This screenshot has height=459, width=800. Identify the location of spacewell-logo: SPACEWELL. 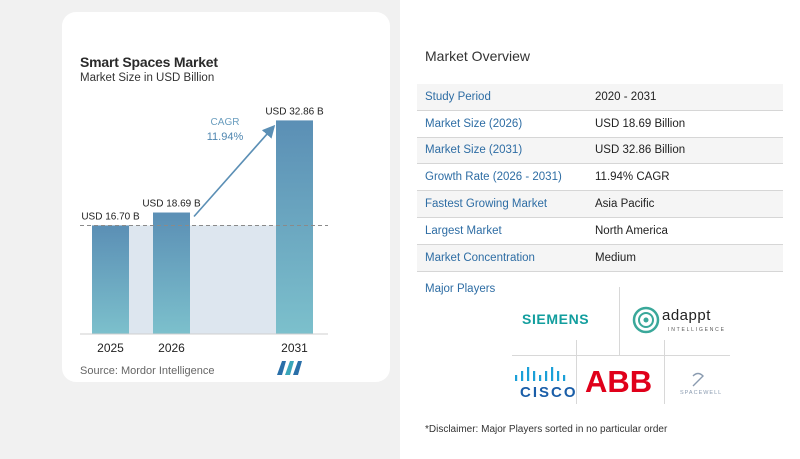
(701, 393).